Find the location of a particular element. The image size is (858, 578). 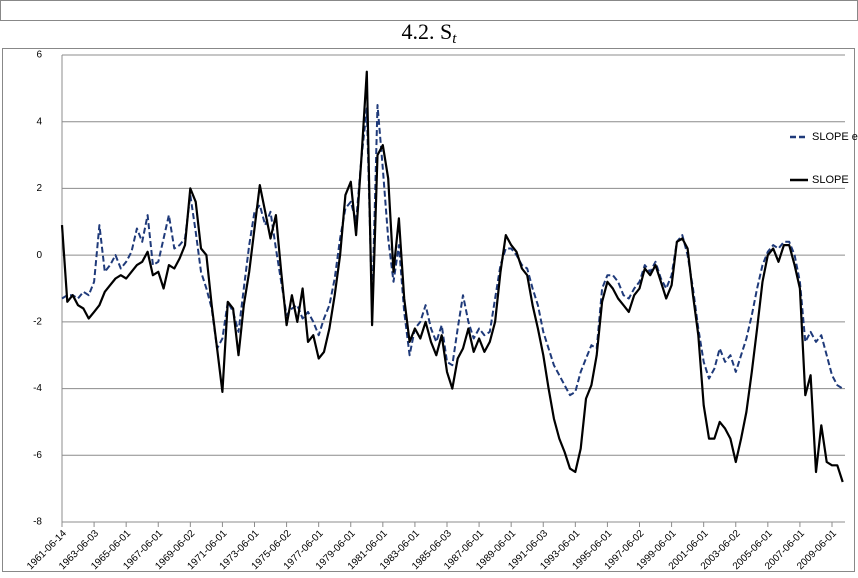

y-tick-label: 6 is located at coordinates (39, 55).